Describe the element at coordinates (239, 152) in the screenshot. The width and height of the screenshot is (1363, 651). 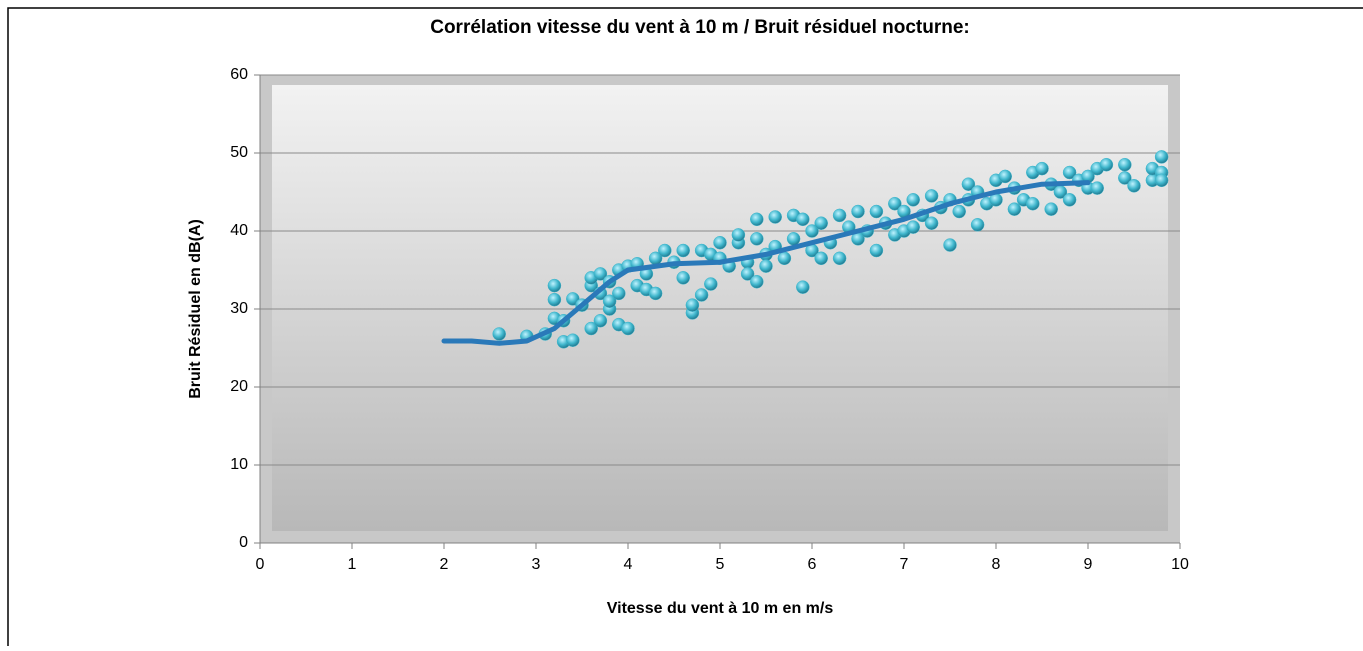
I see `y-tick-label: 50` at that location.